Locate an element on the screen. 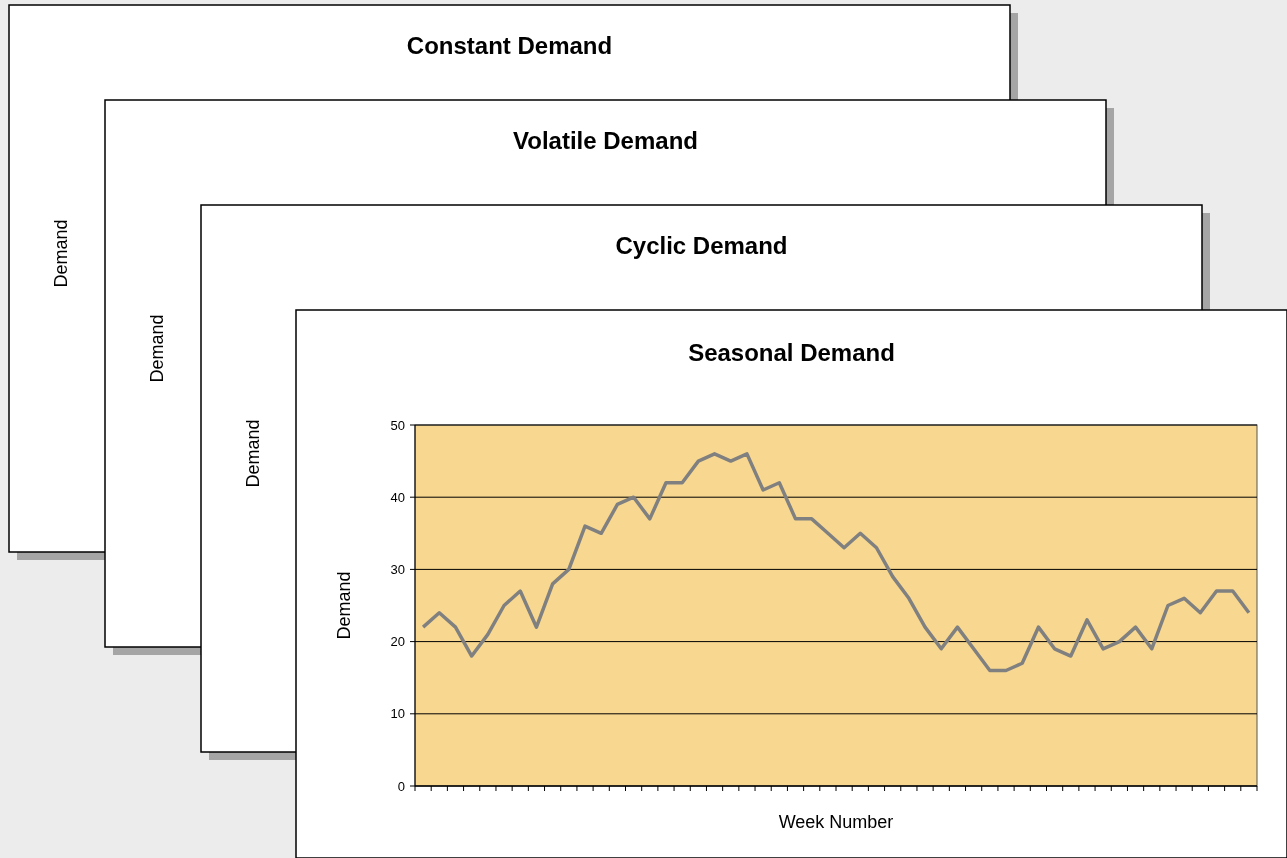 The height and width of the screenshot is (858, 1287). text: Constant Demand is located at coordinates (509, 45).